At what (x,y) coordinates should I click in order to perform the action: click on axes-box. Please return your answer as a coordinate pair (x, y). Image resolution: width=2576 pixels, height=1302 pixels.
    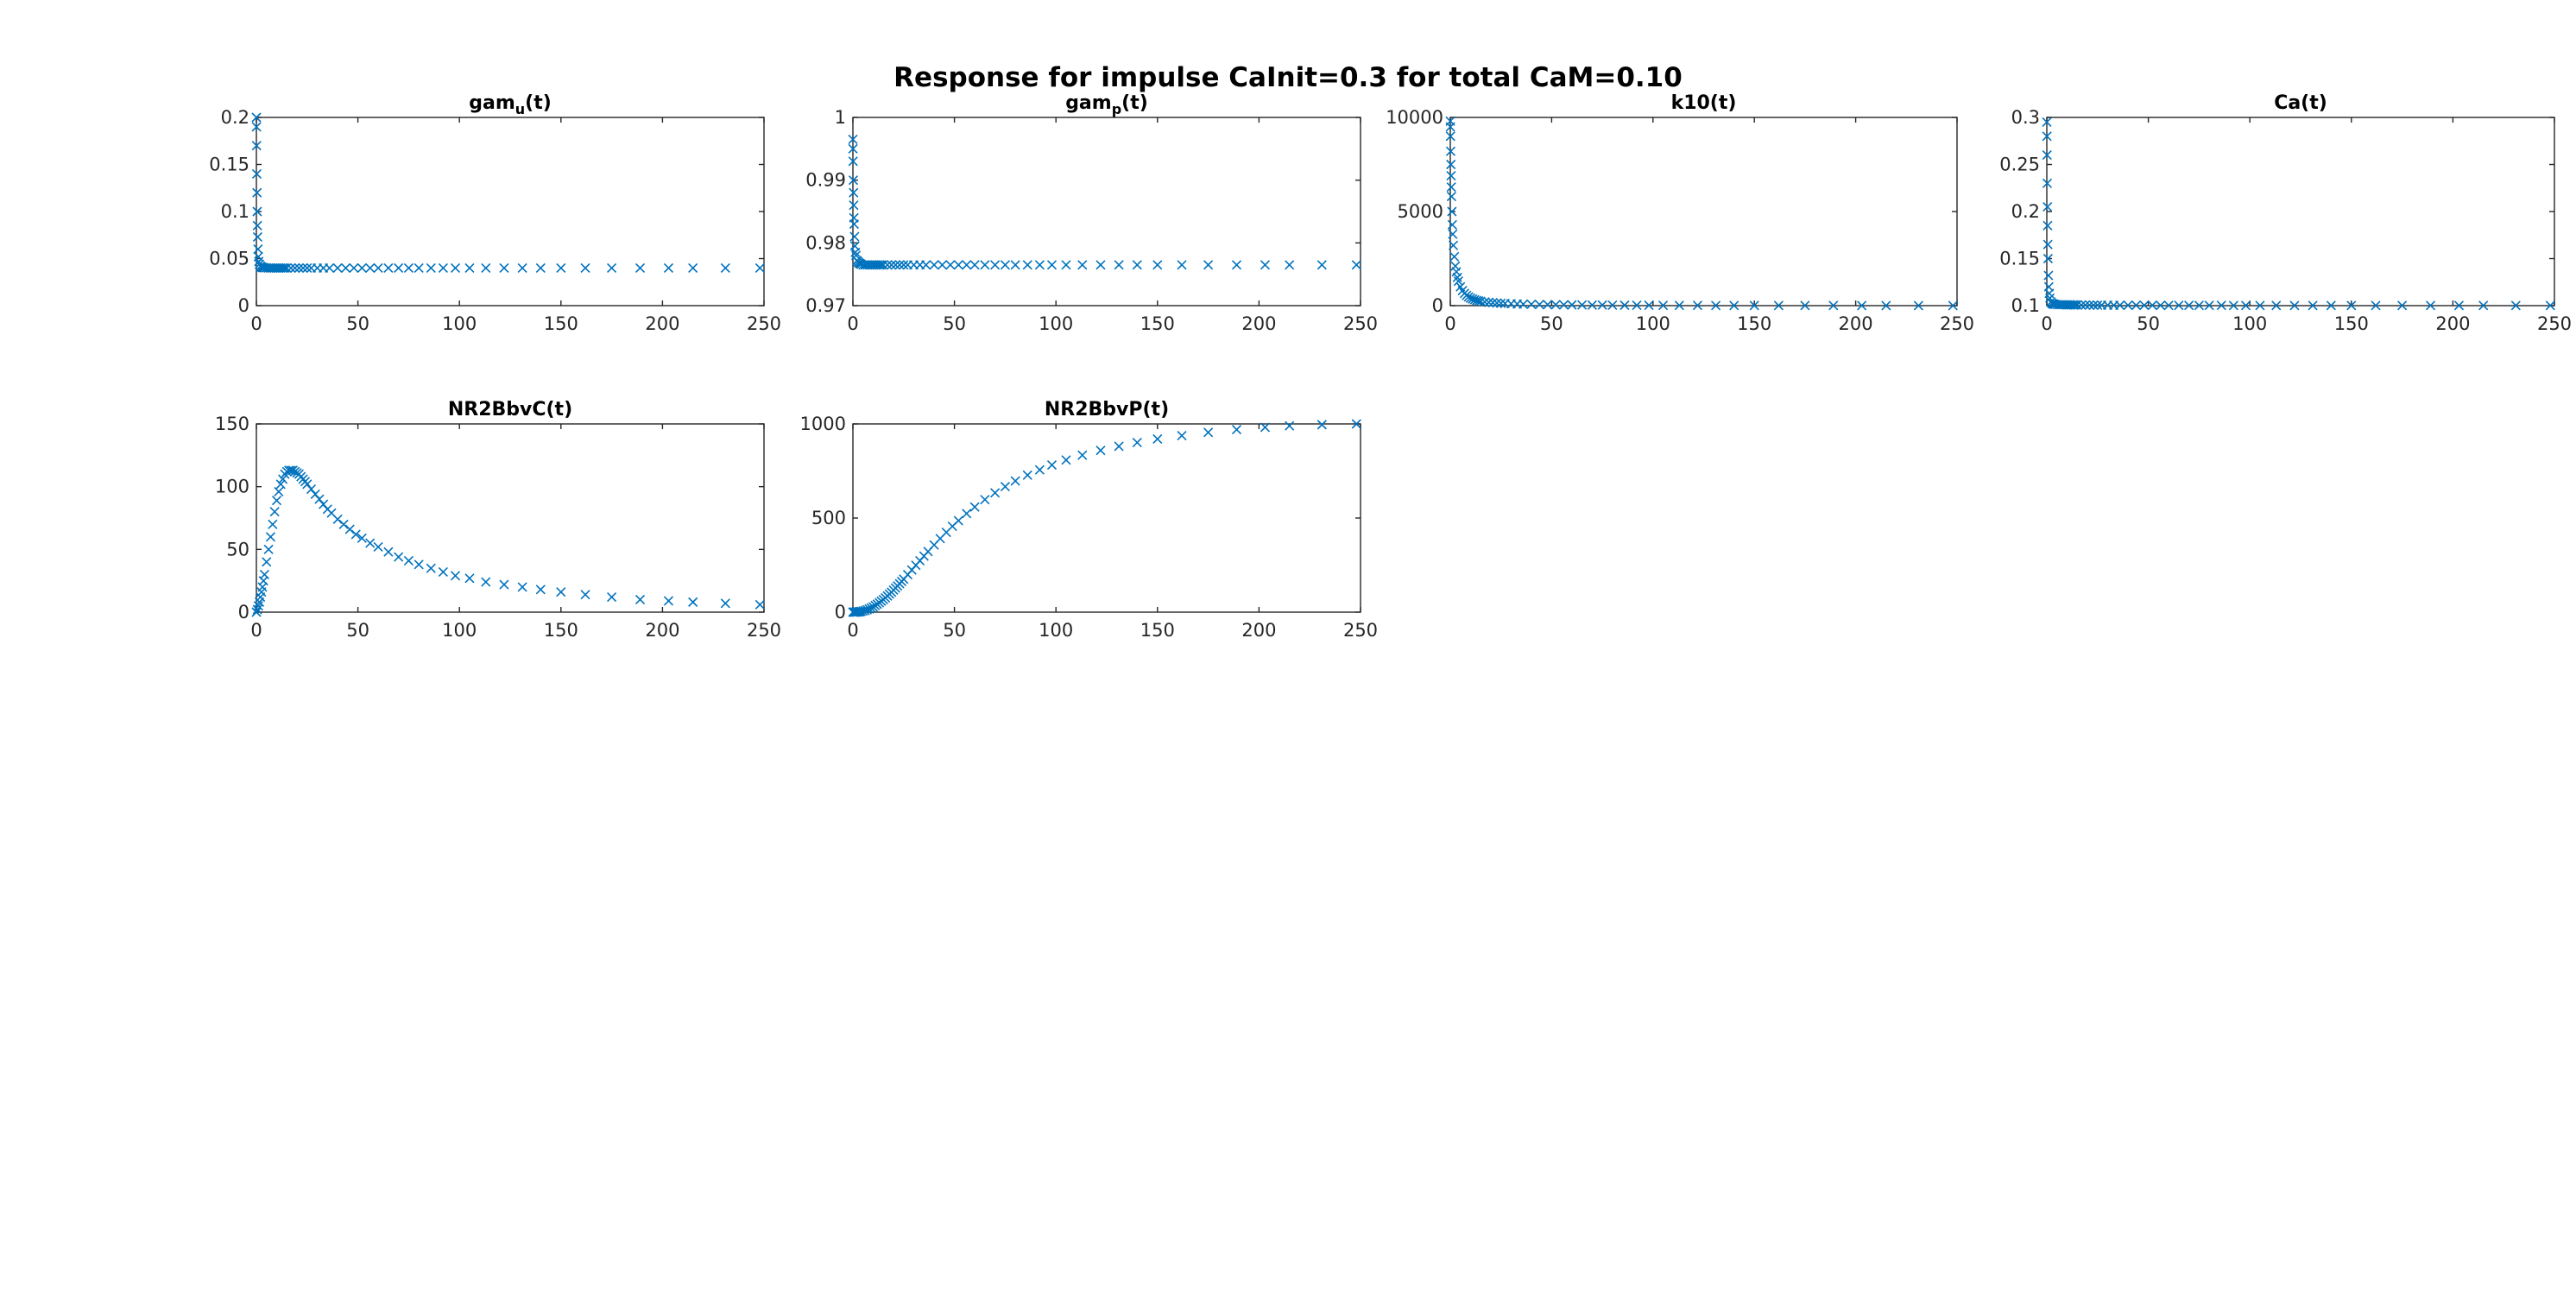
    Looking at the image, I should click on (2300, 212).